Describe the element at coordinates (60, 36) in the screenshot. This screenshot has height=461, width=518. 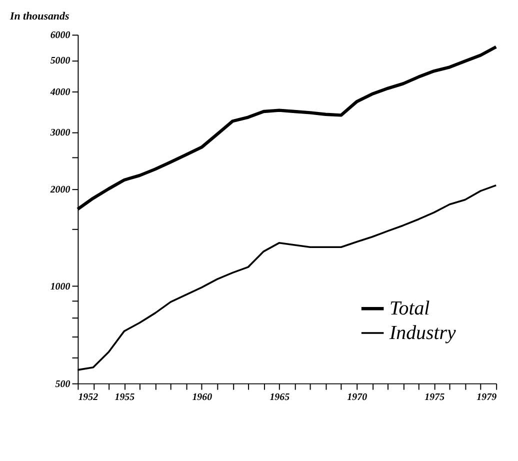
I see `y-tick-label: 6000` at that location.